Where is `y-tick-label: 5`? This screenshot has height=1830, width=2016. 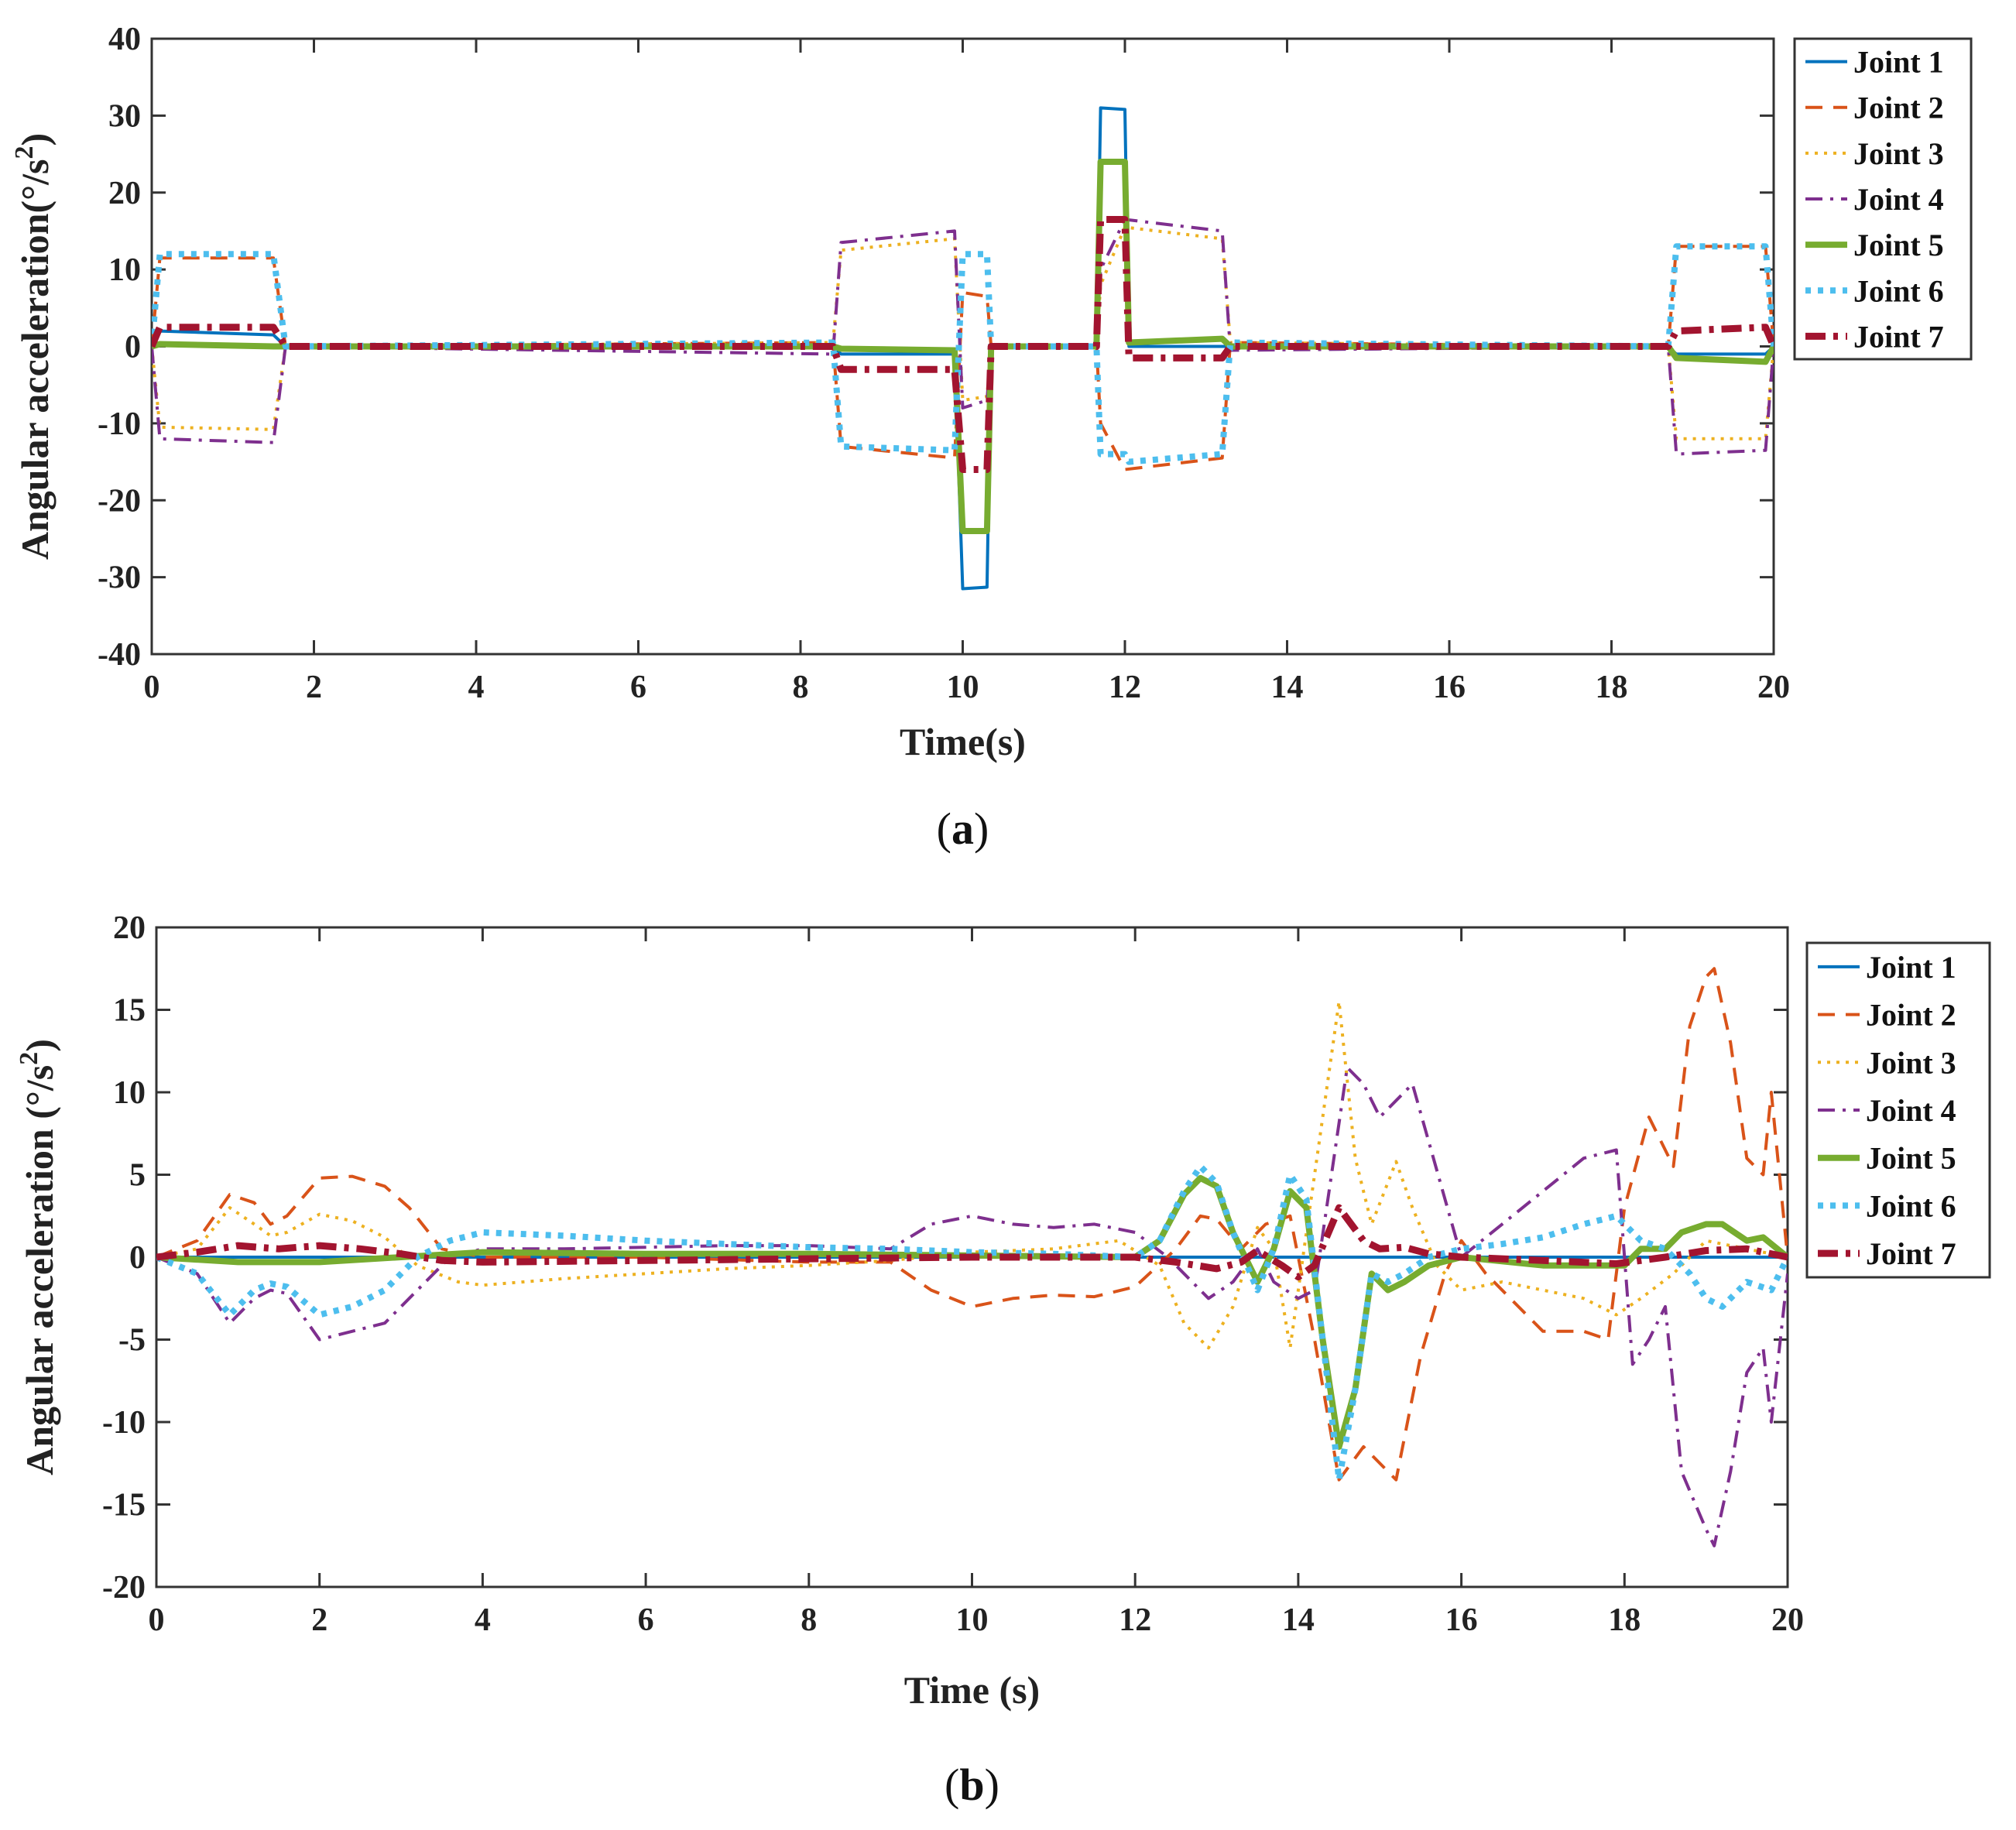 y-tick-label: 5 is located at coordinates (137, 1176).